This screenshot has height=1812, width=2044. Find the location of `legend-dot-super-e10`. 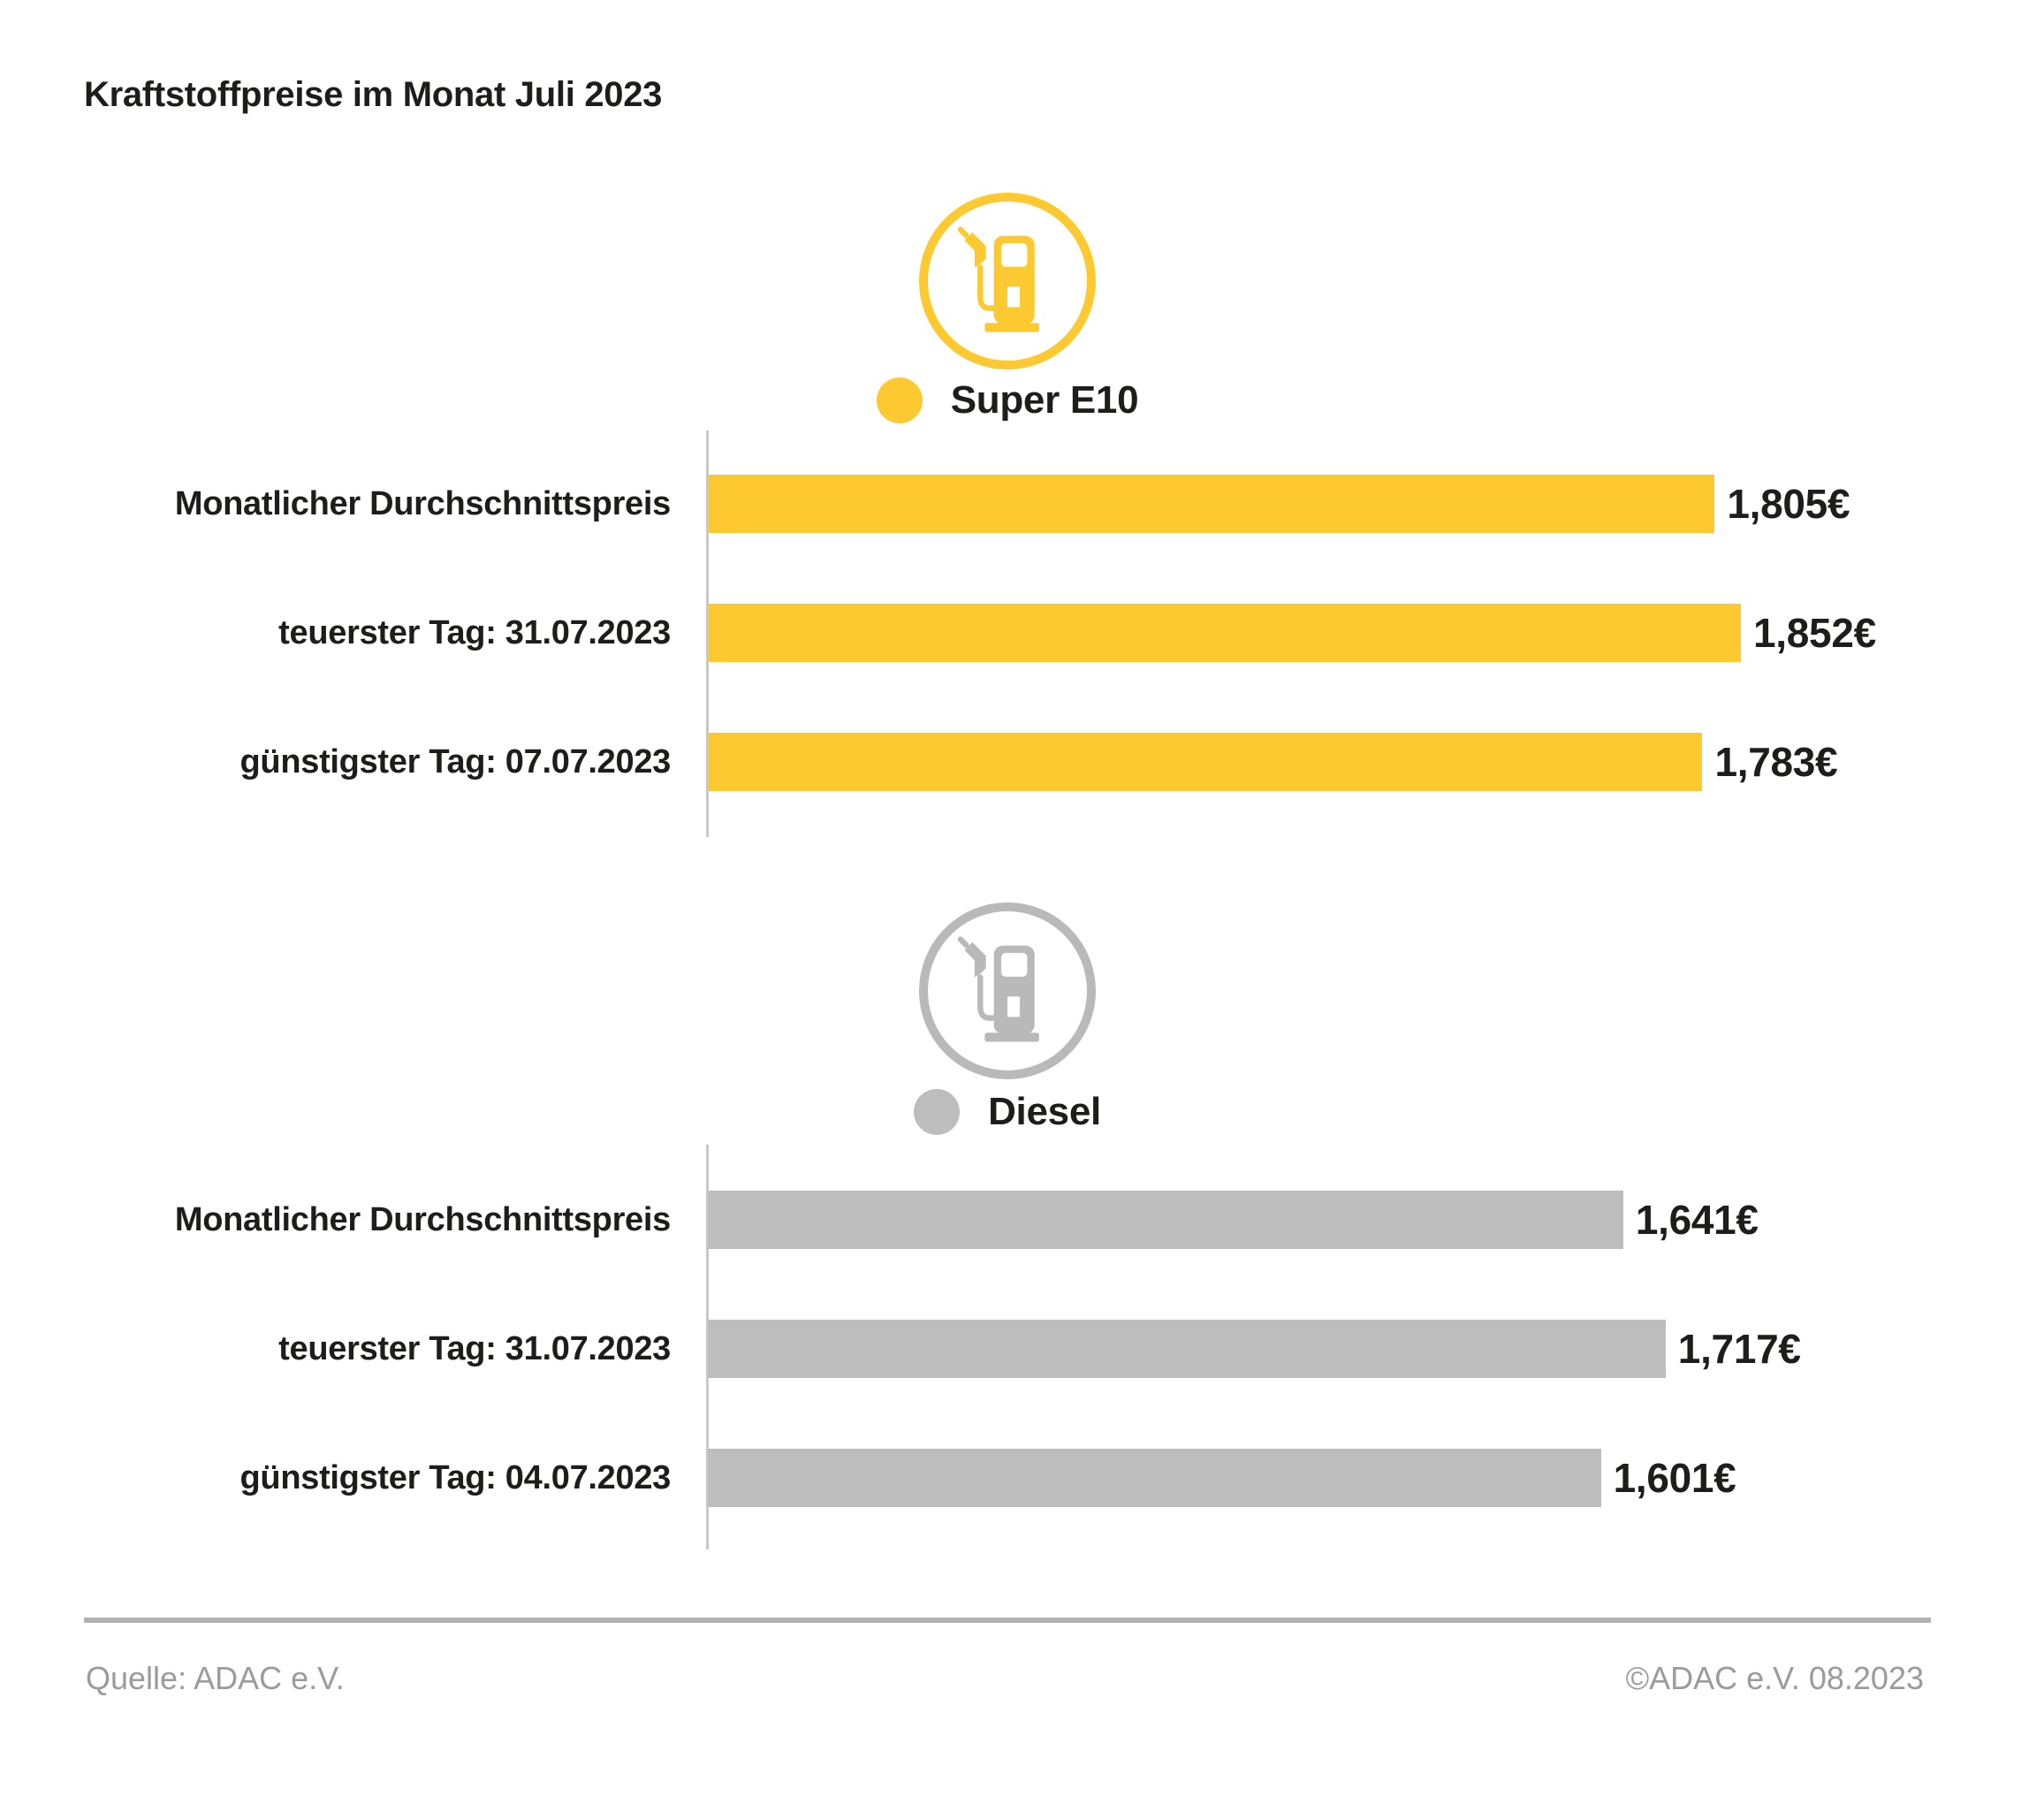

legend-dot-super-e10 is located at coordinates (899, 400).